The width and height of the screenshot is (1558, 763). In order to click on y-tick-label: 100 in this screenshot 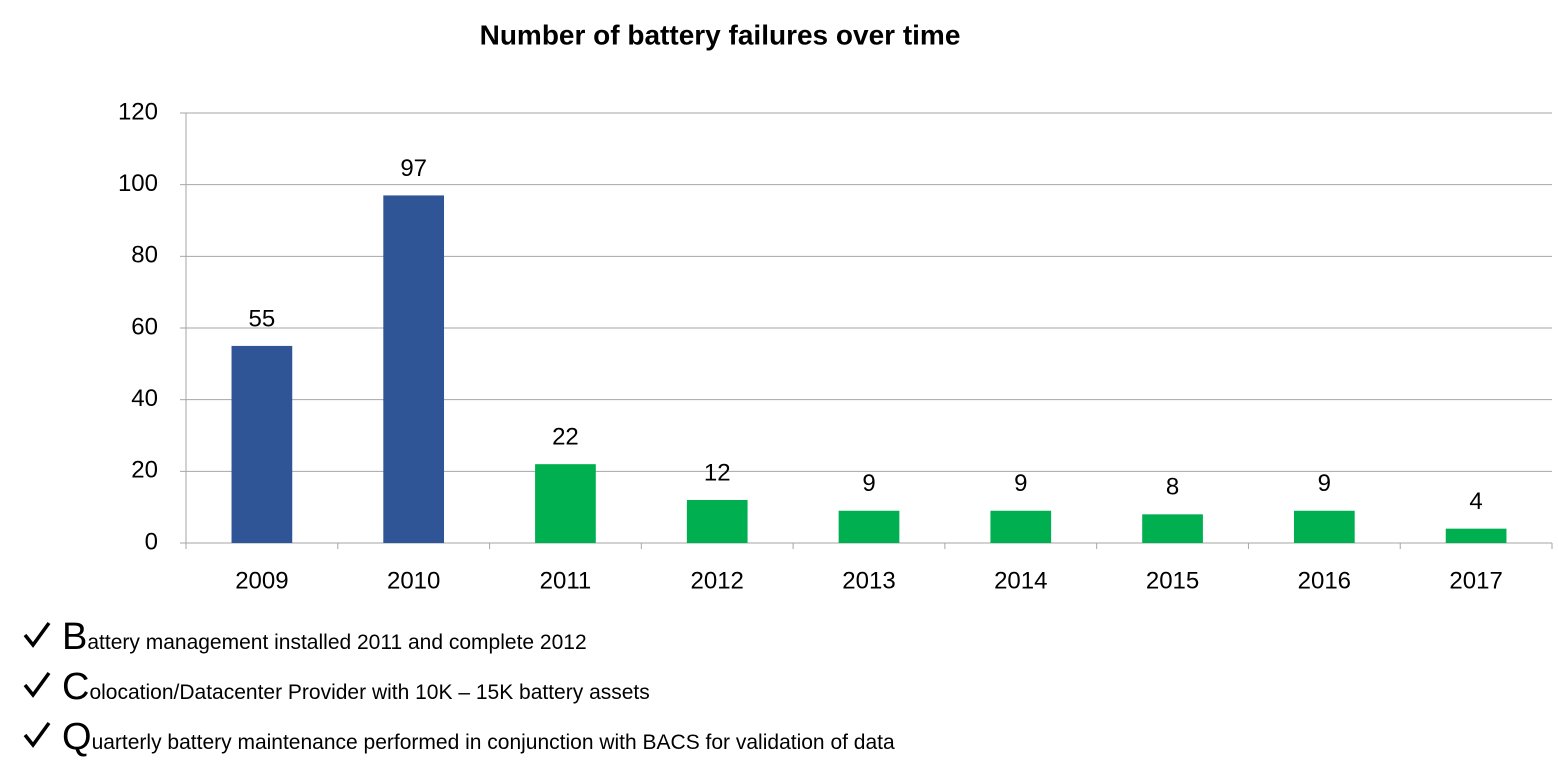, I will do `click(138, 183)`.